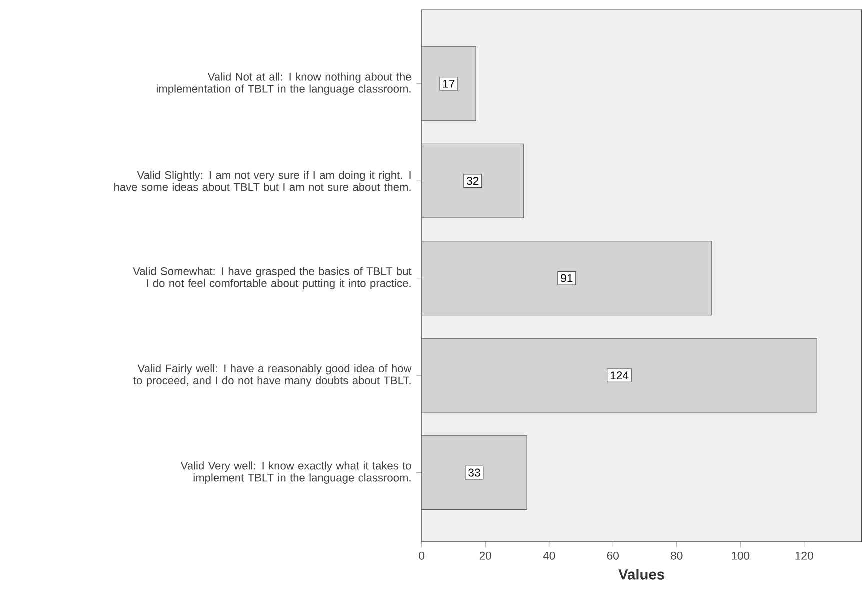 The width and height of the screenshot is (862, 611). I want to click on x-tick-label: 60, so click(613, 556).